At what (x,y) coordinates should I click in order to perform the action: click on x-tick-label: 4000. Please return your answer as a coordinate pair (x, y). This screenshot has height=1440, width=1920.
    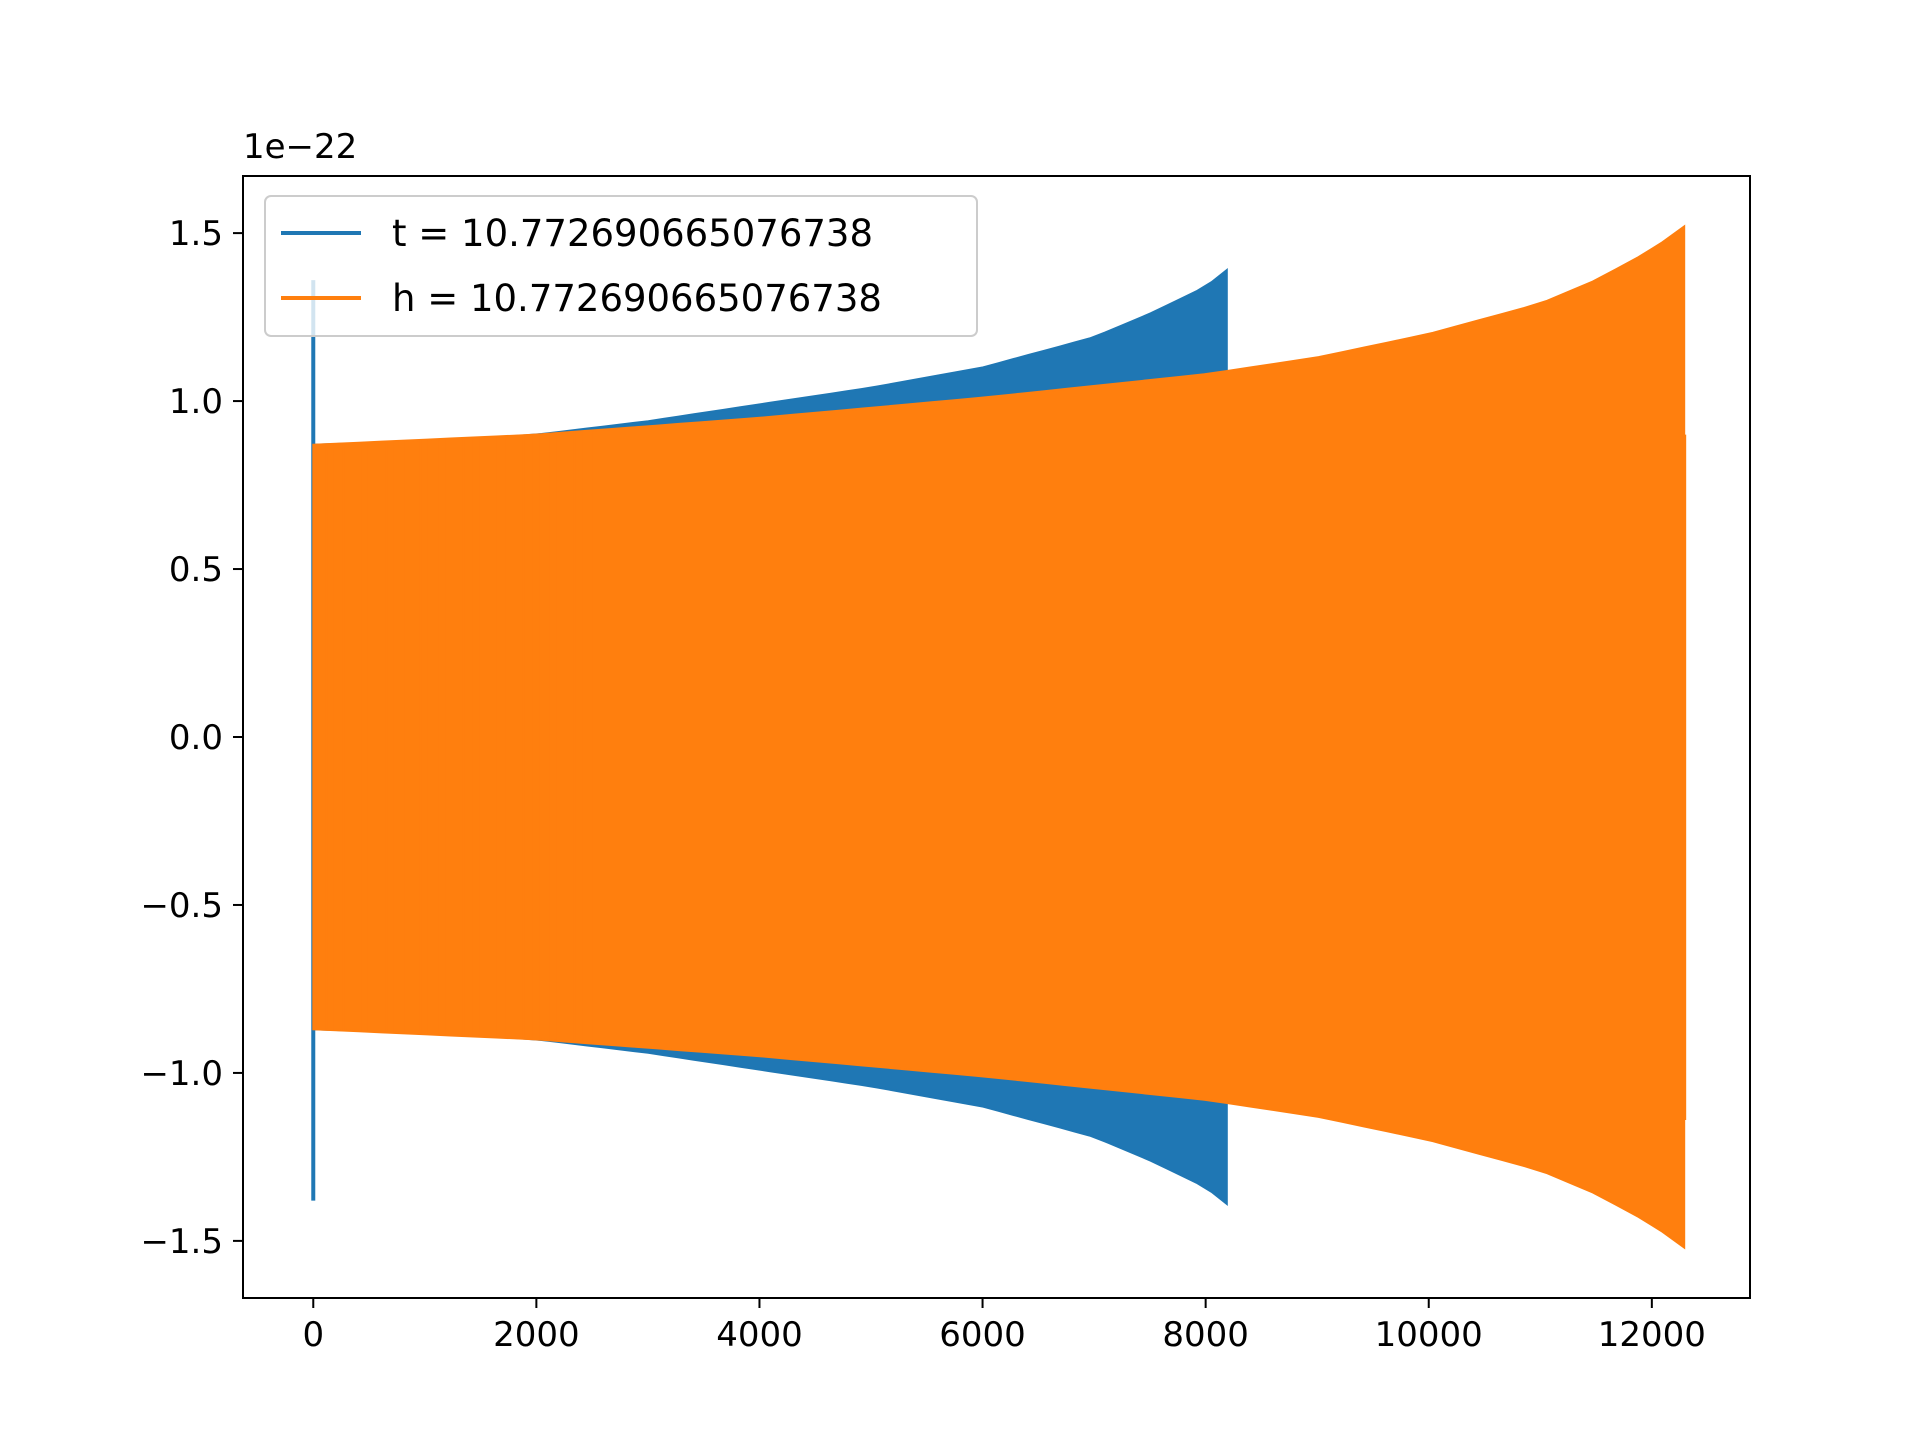
    Looking at the image, I should click on (759, 1335).